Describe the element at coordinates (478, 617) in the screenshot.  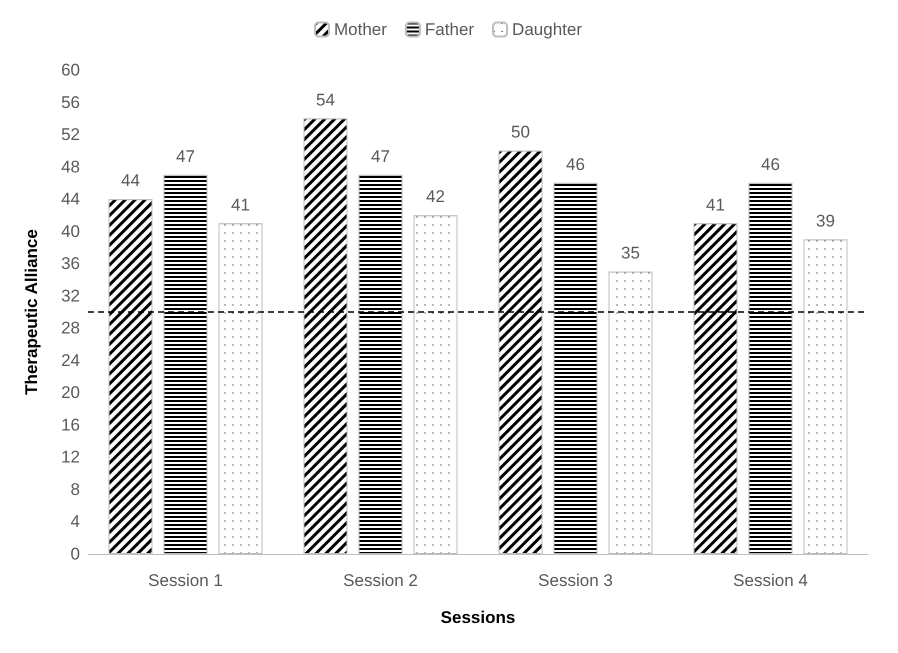
I see `x-axis-title: Sessions` at that location.